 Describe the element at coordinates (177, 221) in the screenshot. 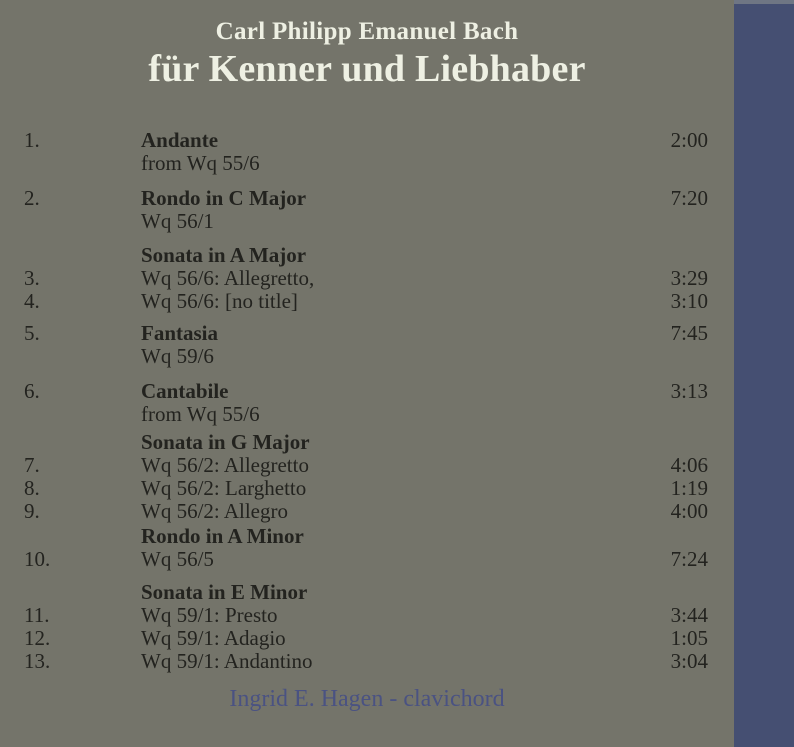

I see `track-subtitle: Wq 56/1` at that location.